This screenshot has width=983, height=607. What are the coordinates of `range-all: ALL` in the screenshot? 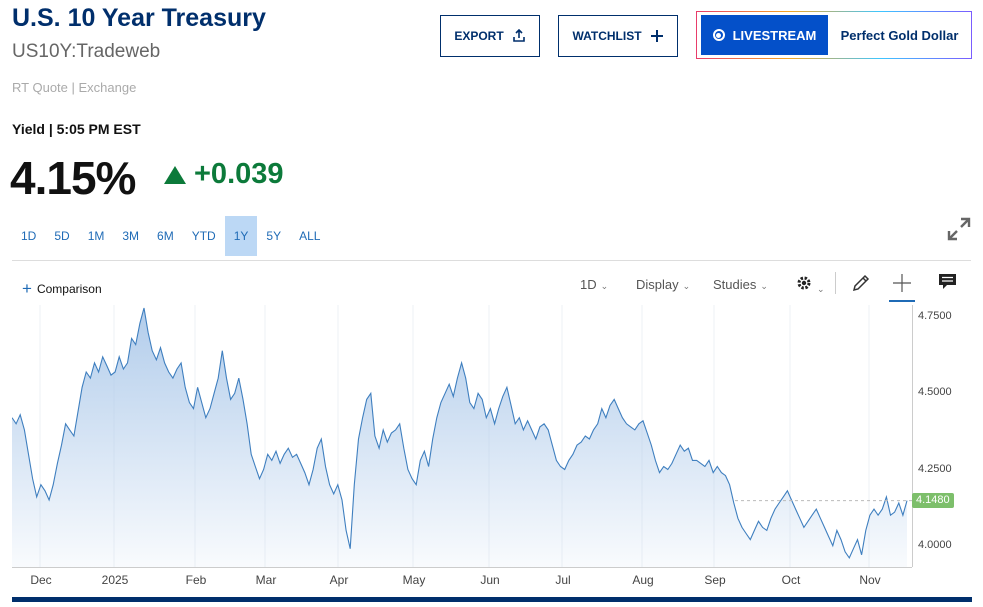 It's located at (310, 236).